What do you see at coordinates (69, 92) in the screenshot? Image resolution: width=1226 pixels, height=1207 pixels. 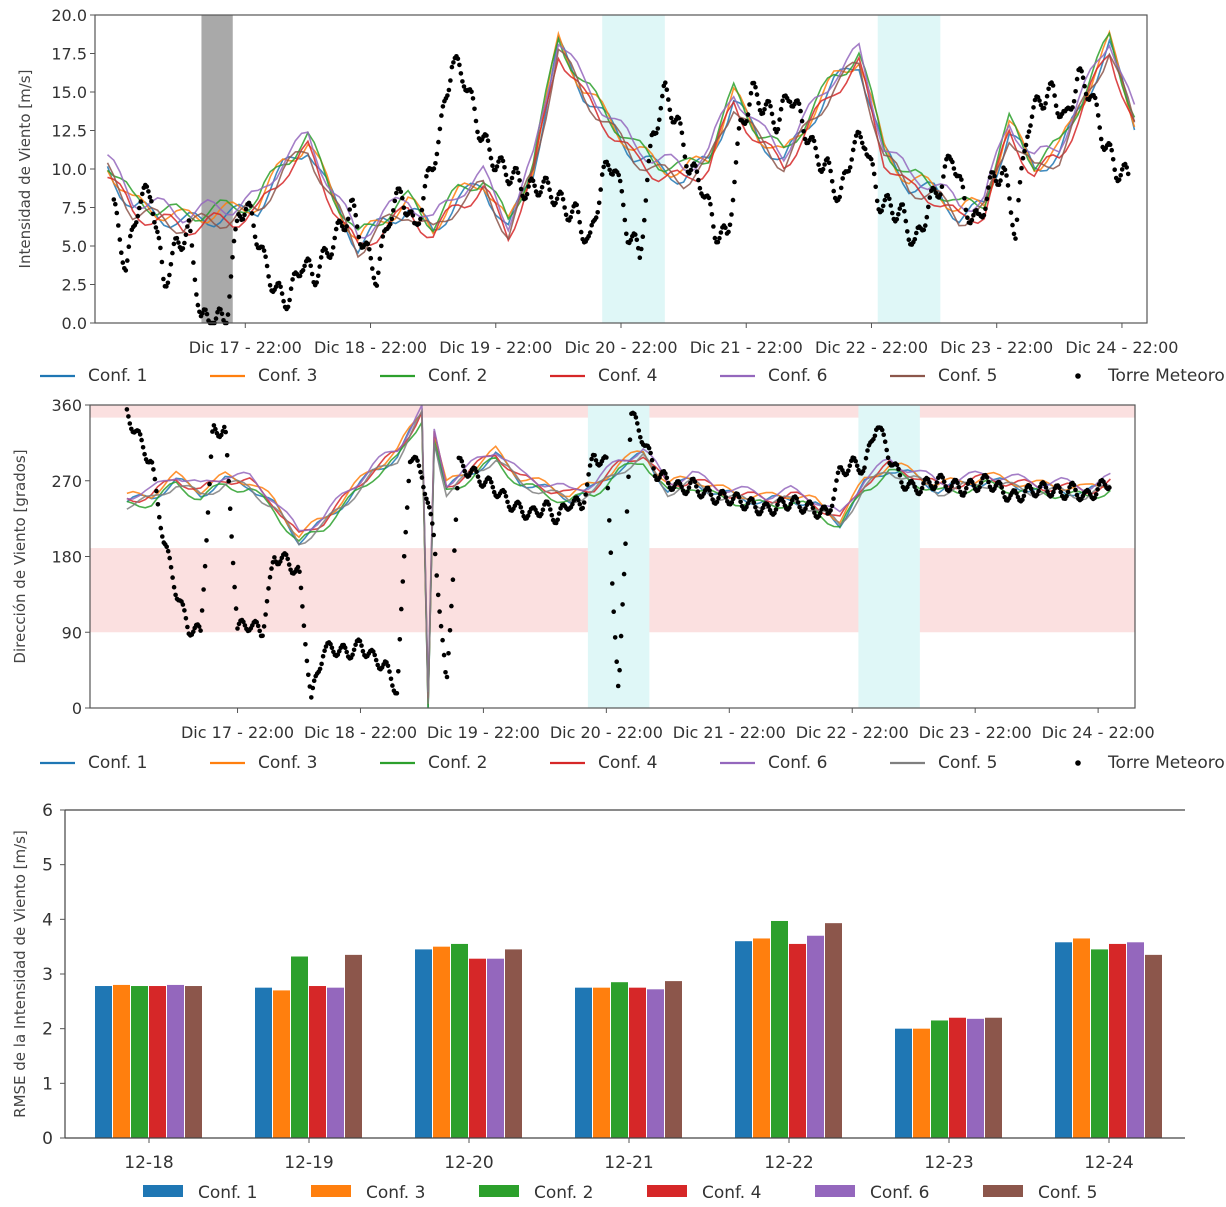 I see `y-tick-label: 15.0` at bounding box center [69, 92].